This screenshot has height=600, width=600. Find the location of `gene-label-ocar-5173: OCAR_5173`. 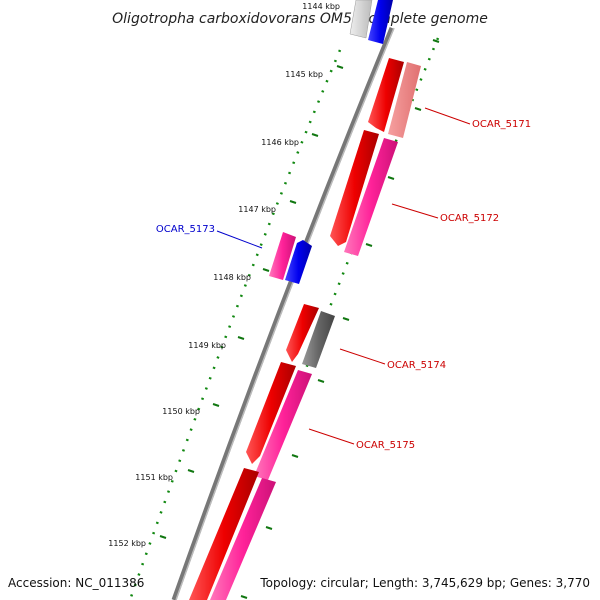

gene-label-ocar-5173: OCAR_5173 is located at coordinates (185, 229).